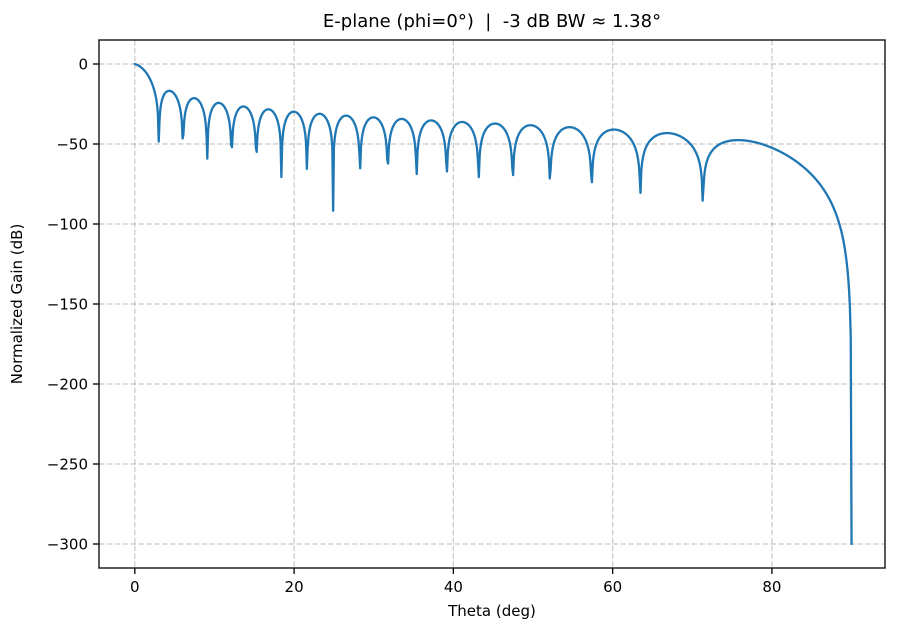 The height and width of the screenshot is (641, 897). What do you see at coordinates (612, 587) in the screenshot?
I see `x-tick-label: 60` at bounding box center [612, 587].